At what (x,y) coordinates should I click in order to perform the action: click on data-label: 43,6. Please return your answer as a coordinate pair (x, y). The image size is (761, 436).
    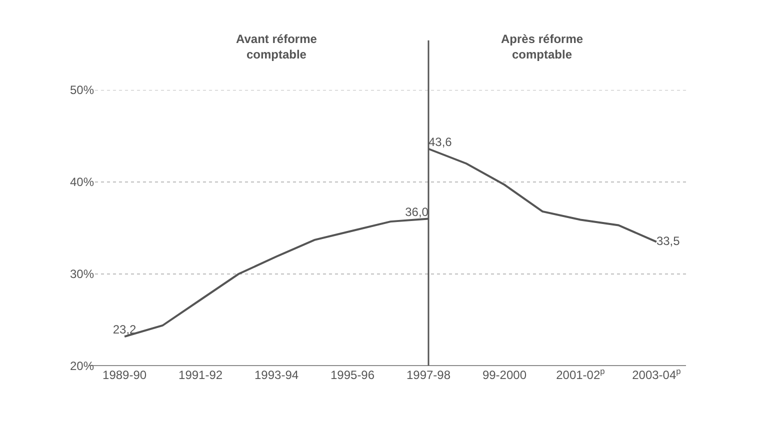
    Looking at the image, I should click on (440, 141).